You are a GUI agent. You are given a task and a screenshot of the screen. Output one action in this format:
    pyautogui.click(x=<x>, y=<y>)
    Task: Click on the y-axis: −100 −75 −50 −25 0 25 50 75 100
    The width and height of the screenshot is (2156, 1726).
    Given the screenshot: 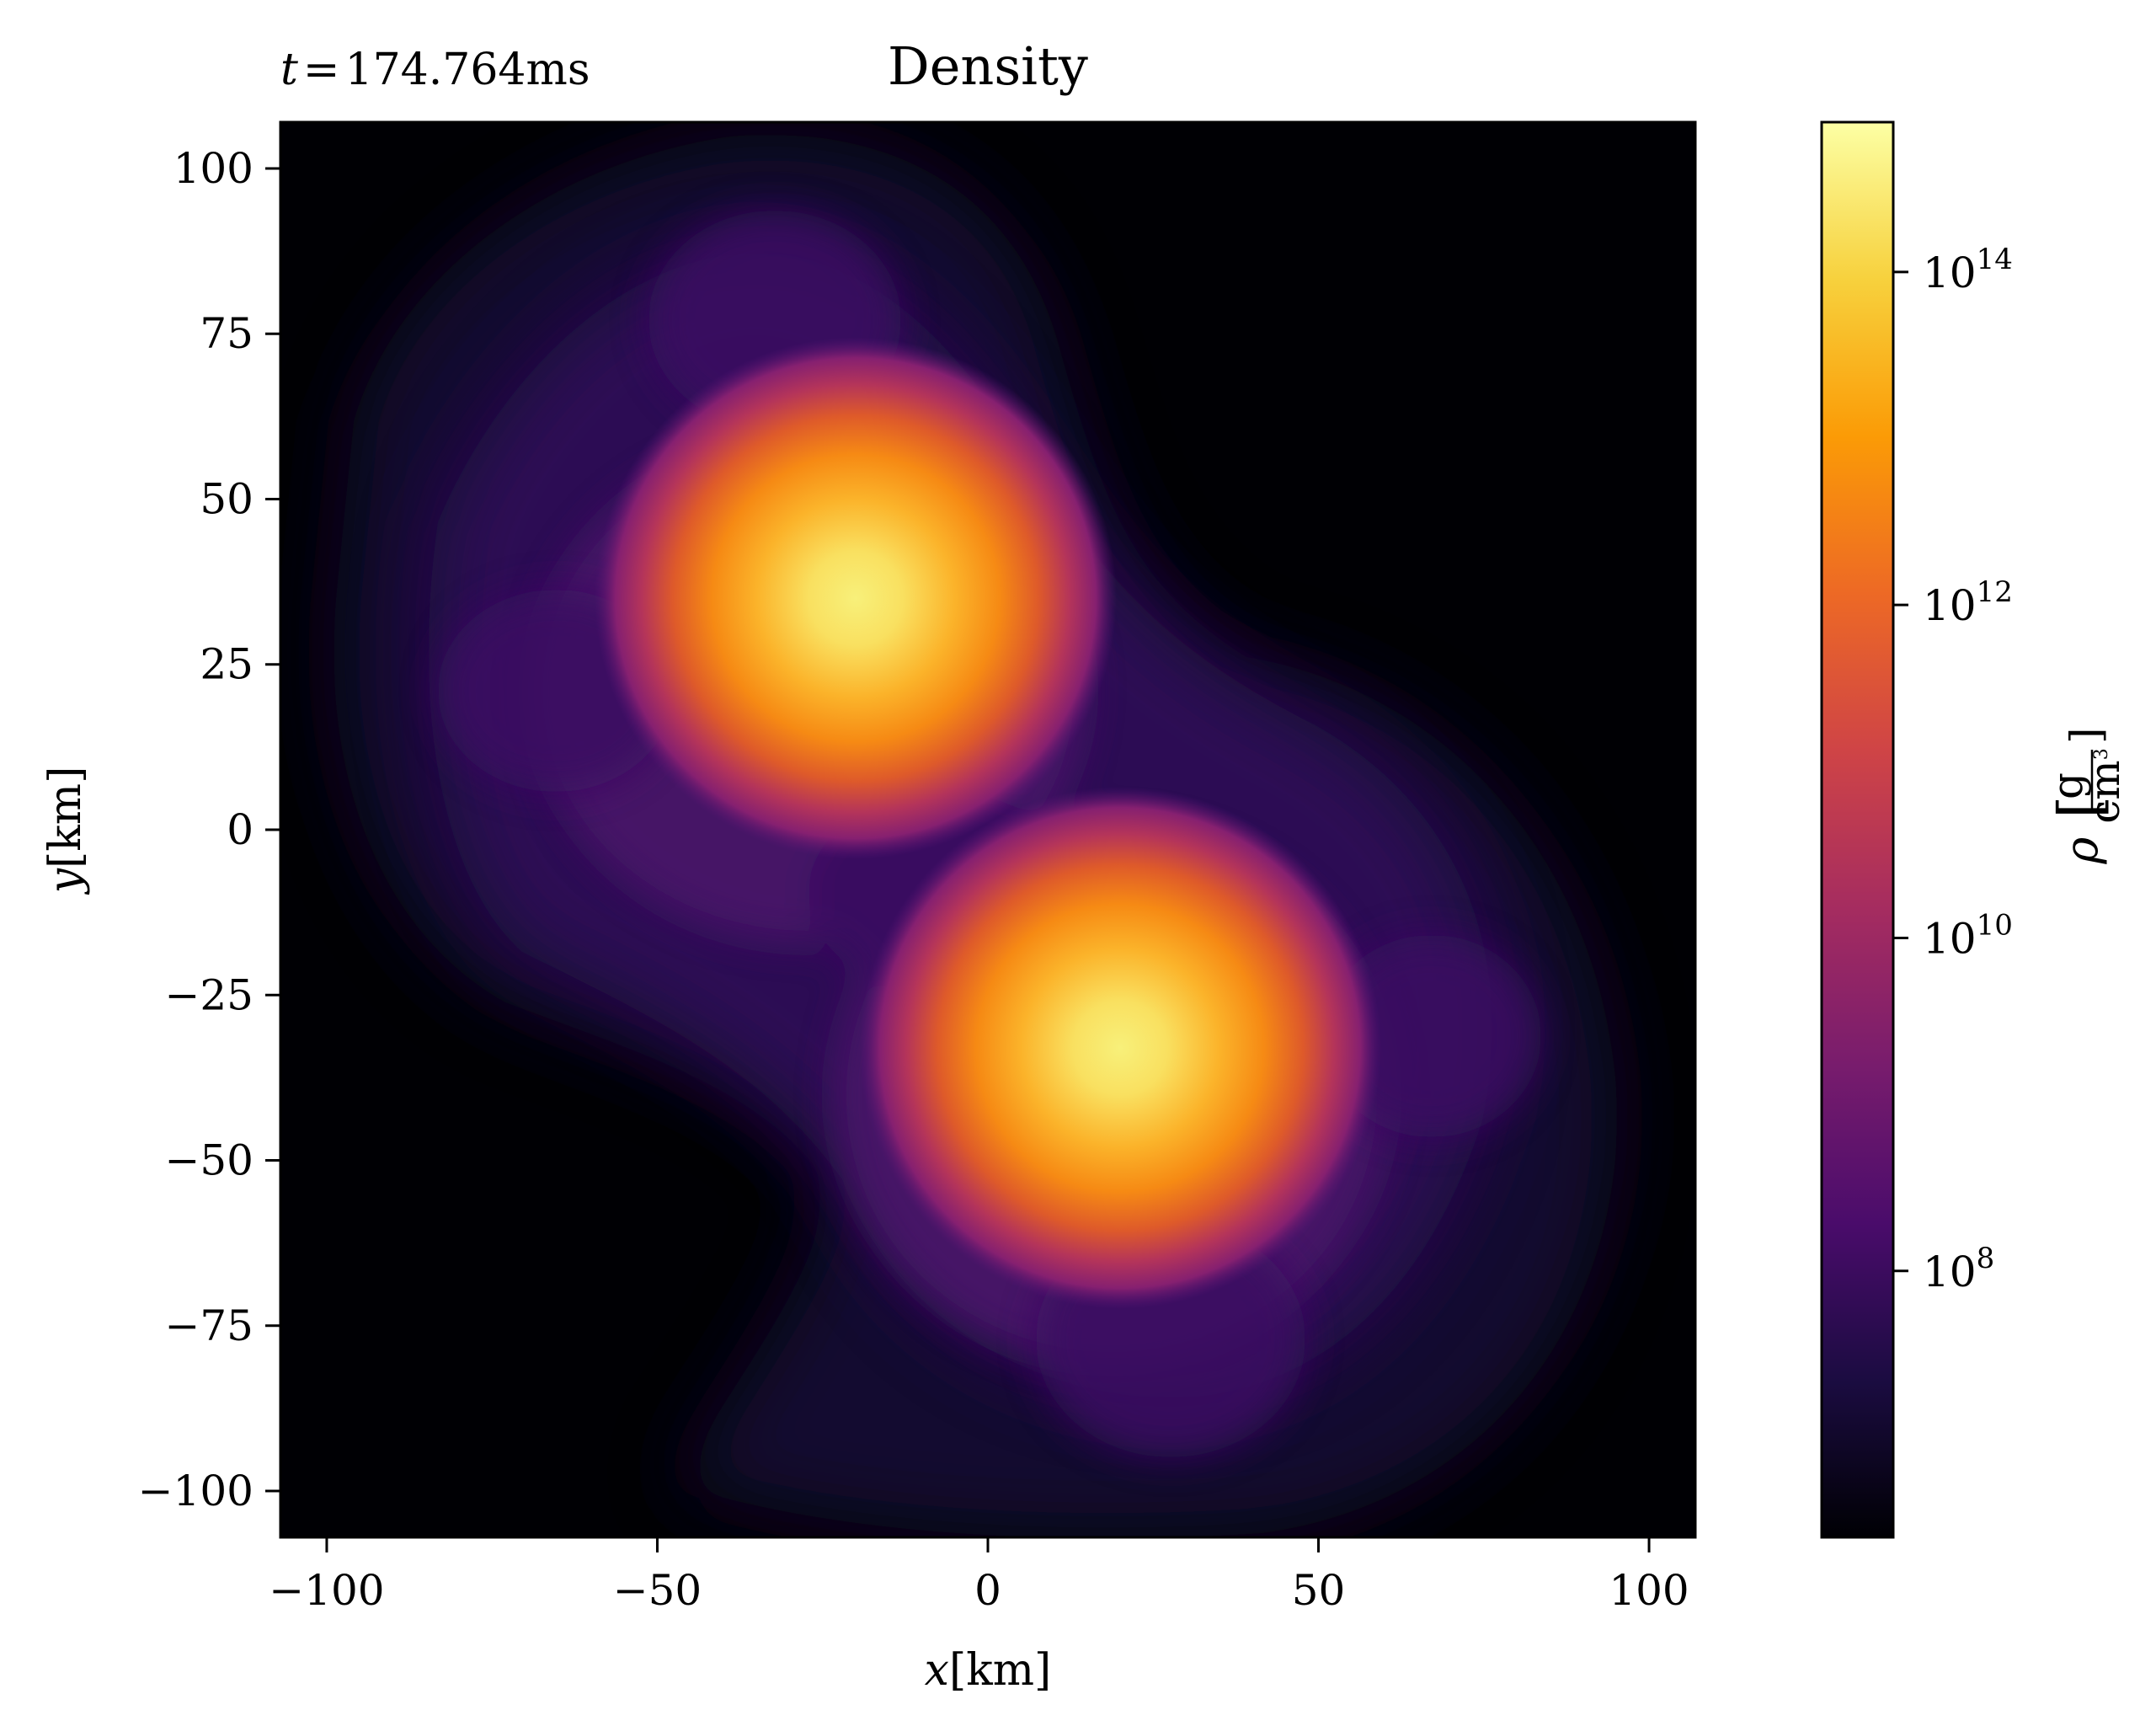 What is the action you would take?
    pyautogui.click(x=209, y=830)
    